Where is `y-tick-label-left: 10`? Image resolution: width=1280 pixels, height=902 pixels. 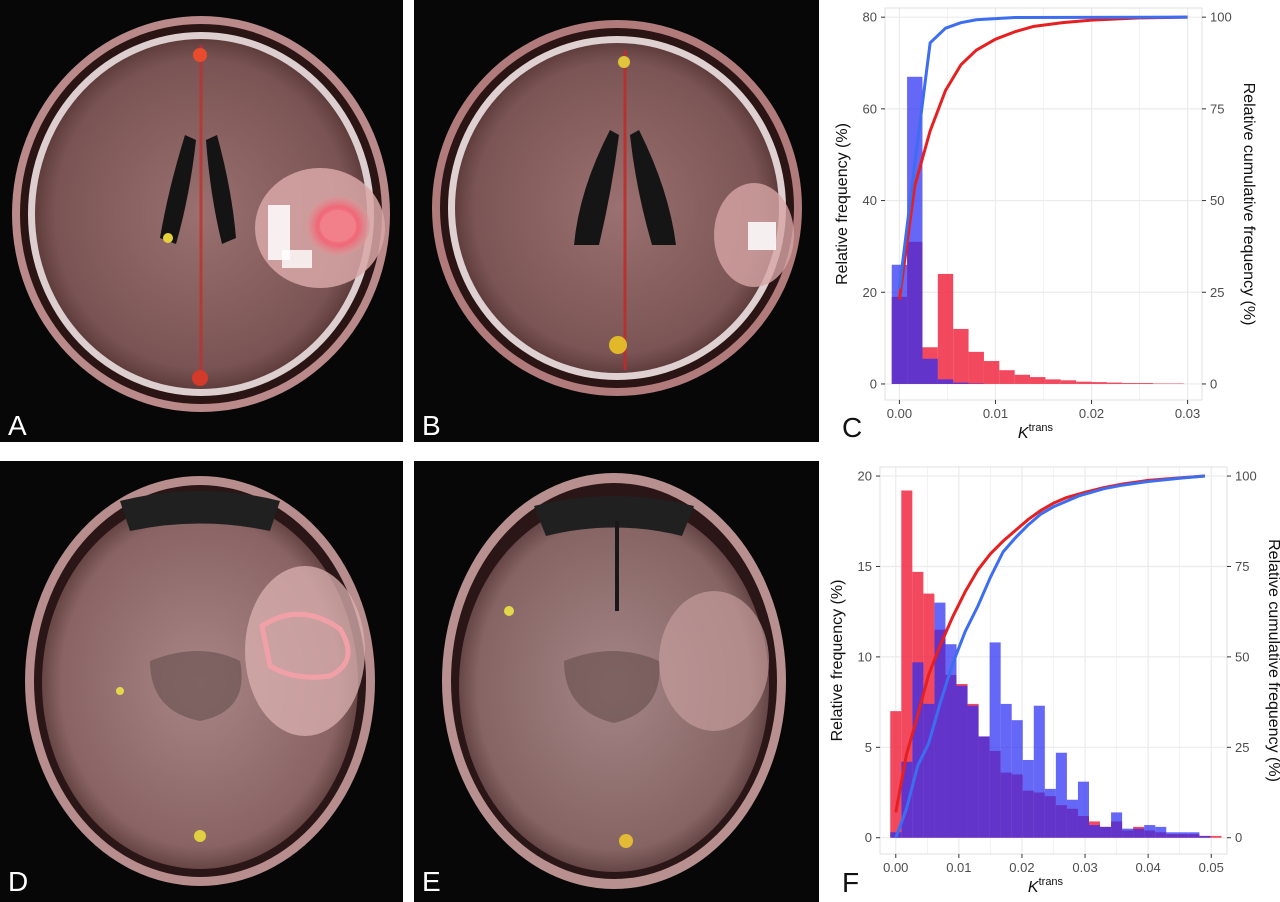
y-tick-label-left: 10 is located at coordinates (865, 656).